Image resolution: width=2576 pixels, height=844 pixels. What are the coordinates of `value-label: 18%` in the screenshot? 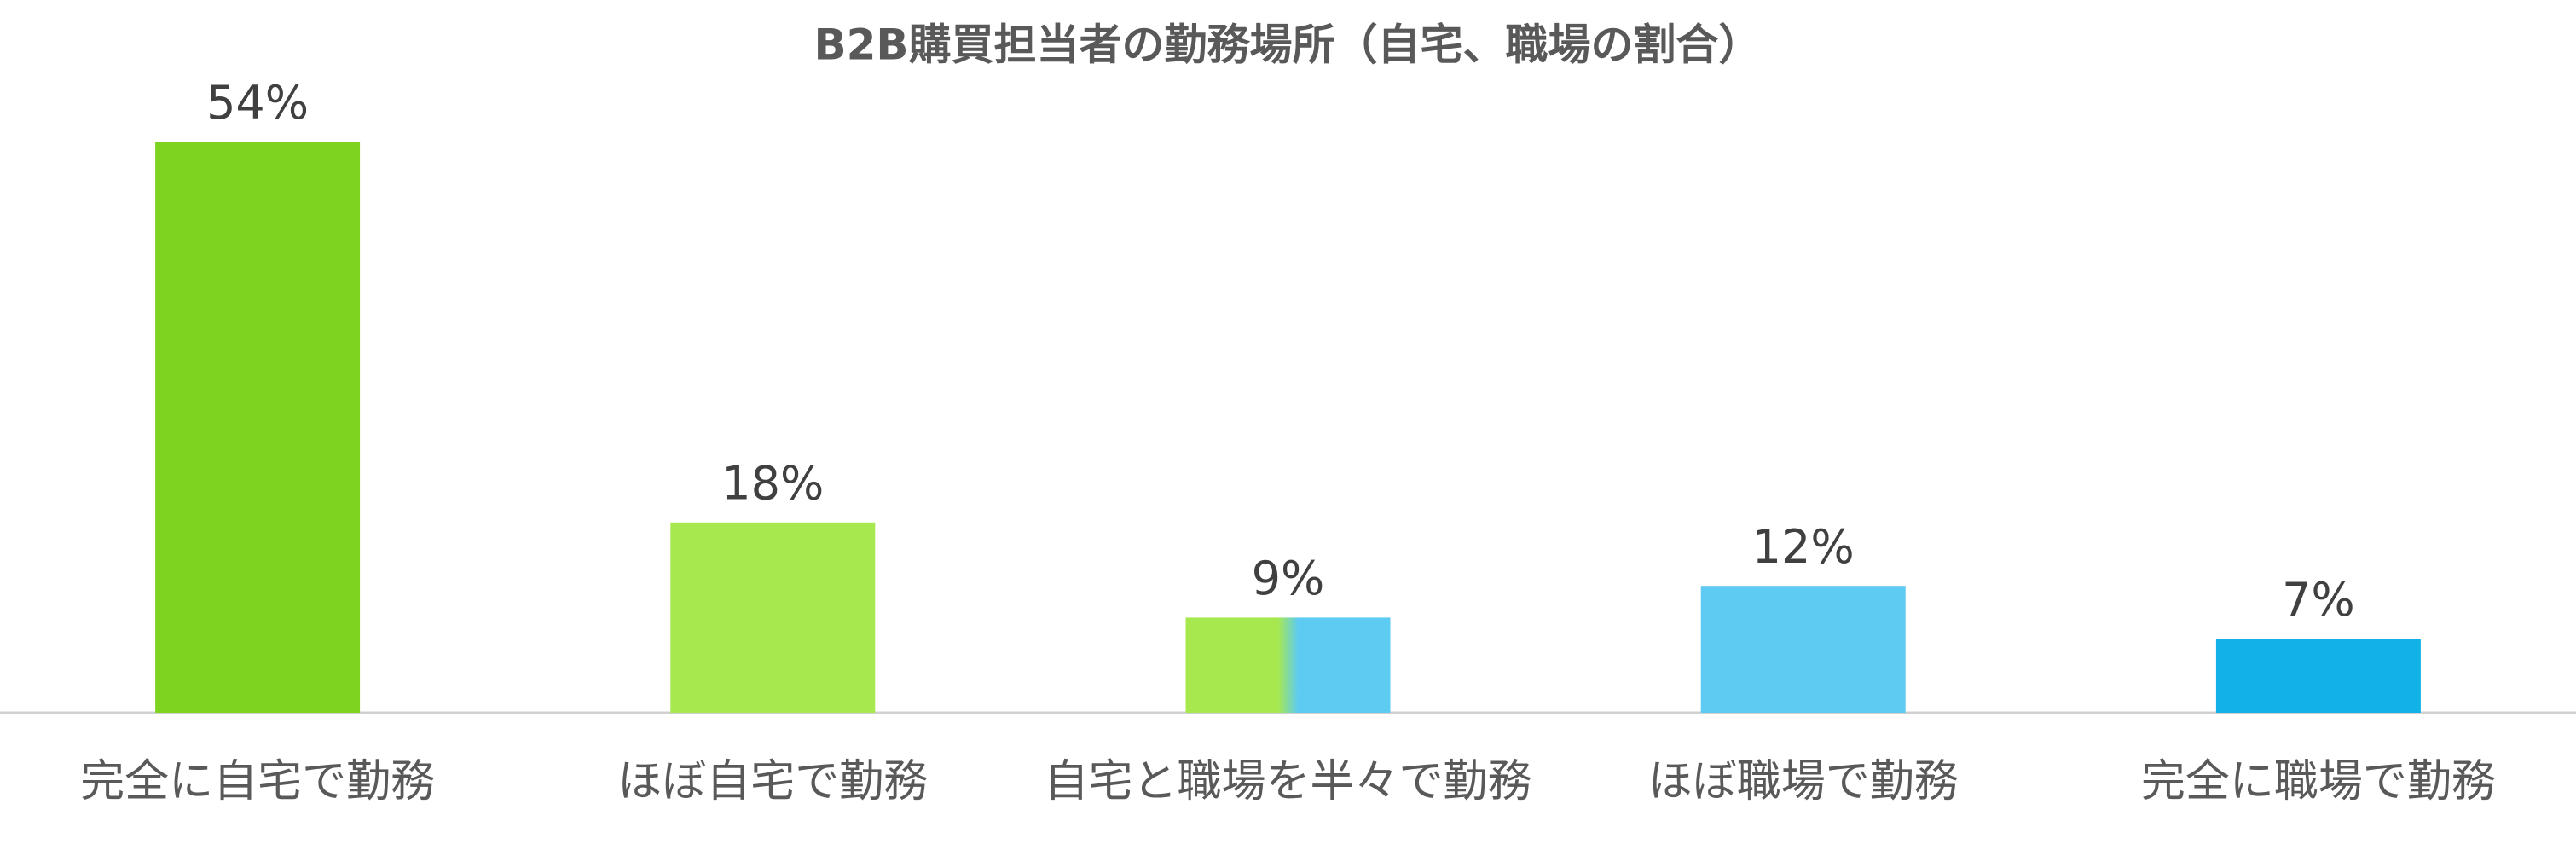 It's located at (772, 483).